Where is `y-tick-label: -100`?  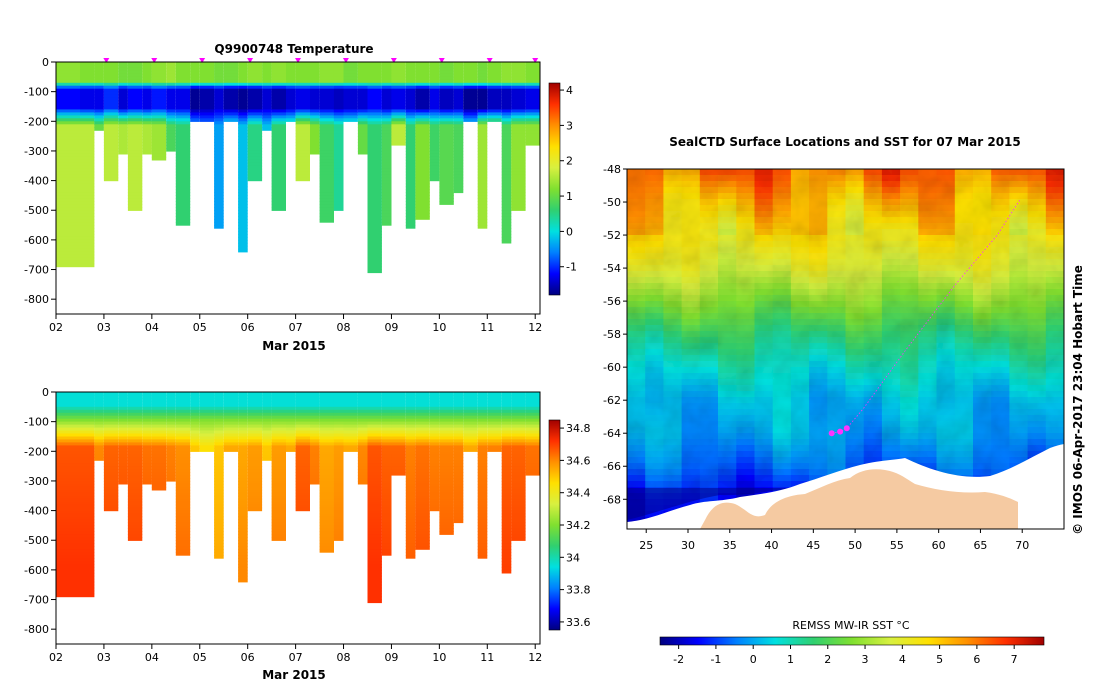 y-tick-label: -100 is located at coordinates (36, 92).